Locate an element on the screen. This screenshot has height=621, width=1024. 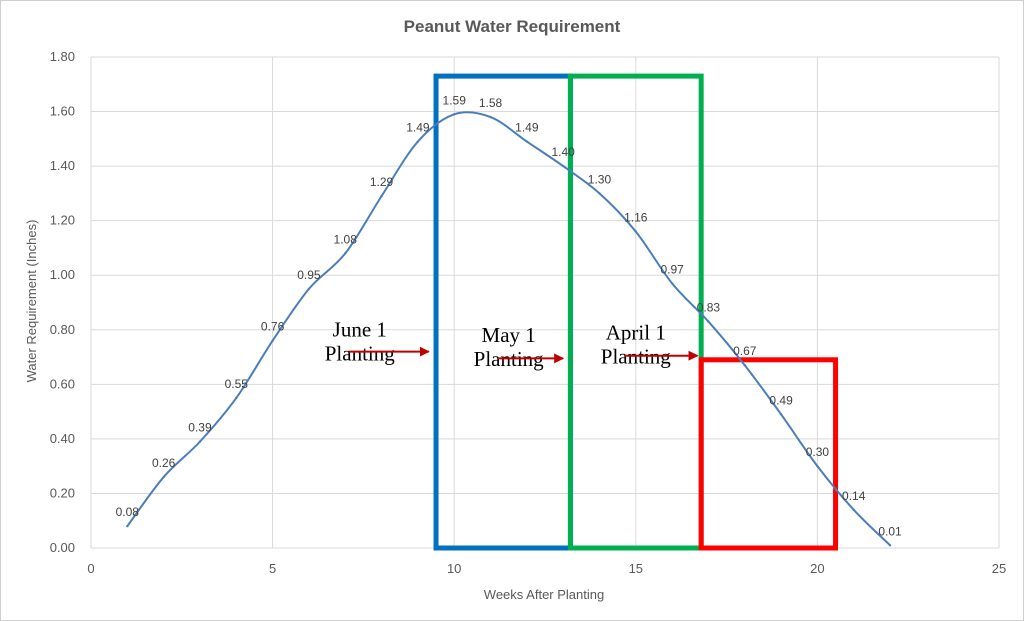
y-axis-title: Water Requirement (Inches) is located at coordinates (31, 301).